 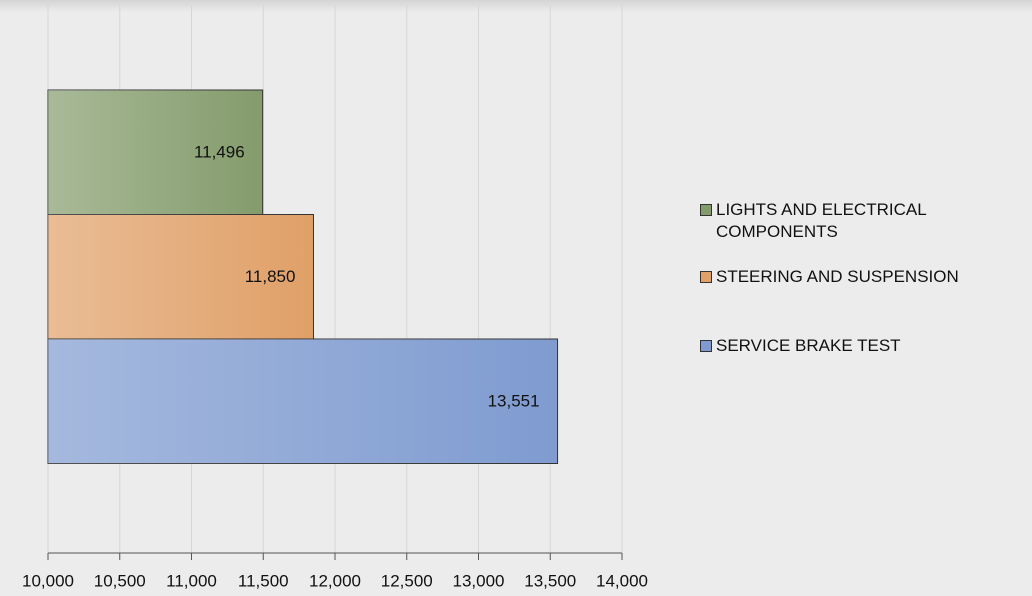 I want to click on x-tick-label: 13,500, so click(x=550, y=580).